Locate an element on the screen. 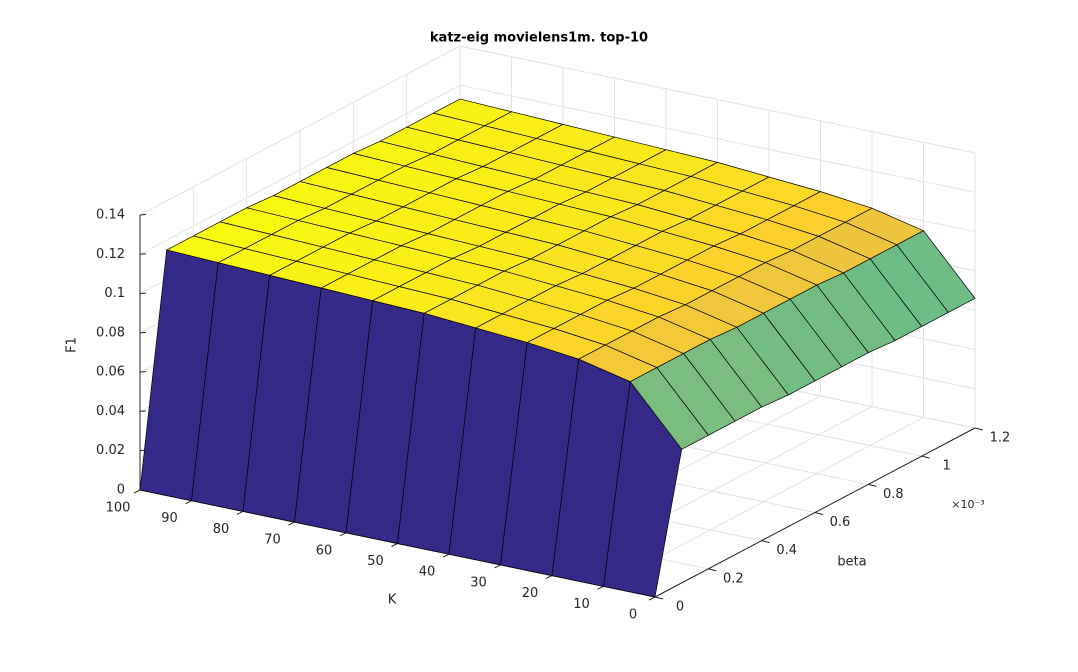  x-tick-label: 60 is located at coordinates (324, 550).